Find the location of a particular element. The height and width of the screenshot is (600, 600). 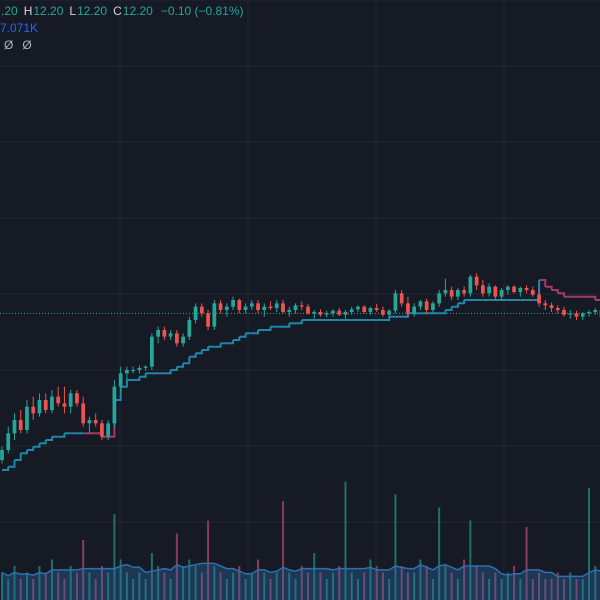

high-label: H is located at coordinates (28, 11).